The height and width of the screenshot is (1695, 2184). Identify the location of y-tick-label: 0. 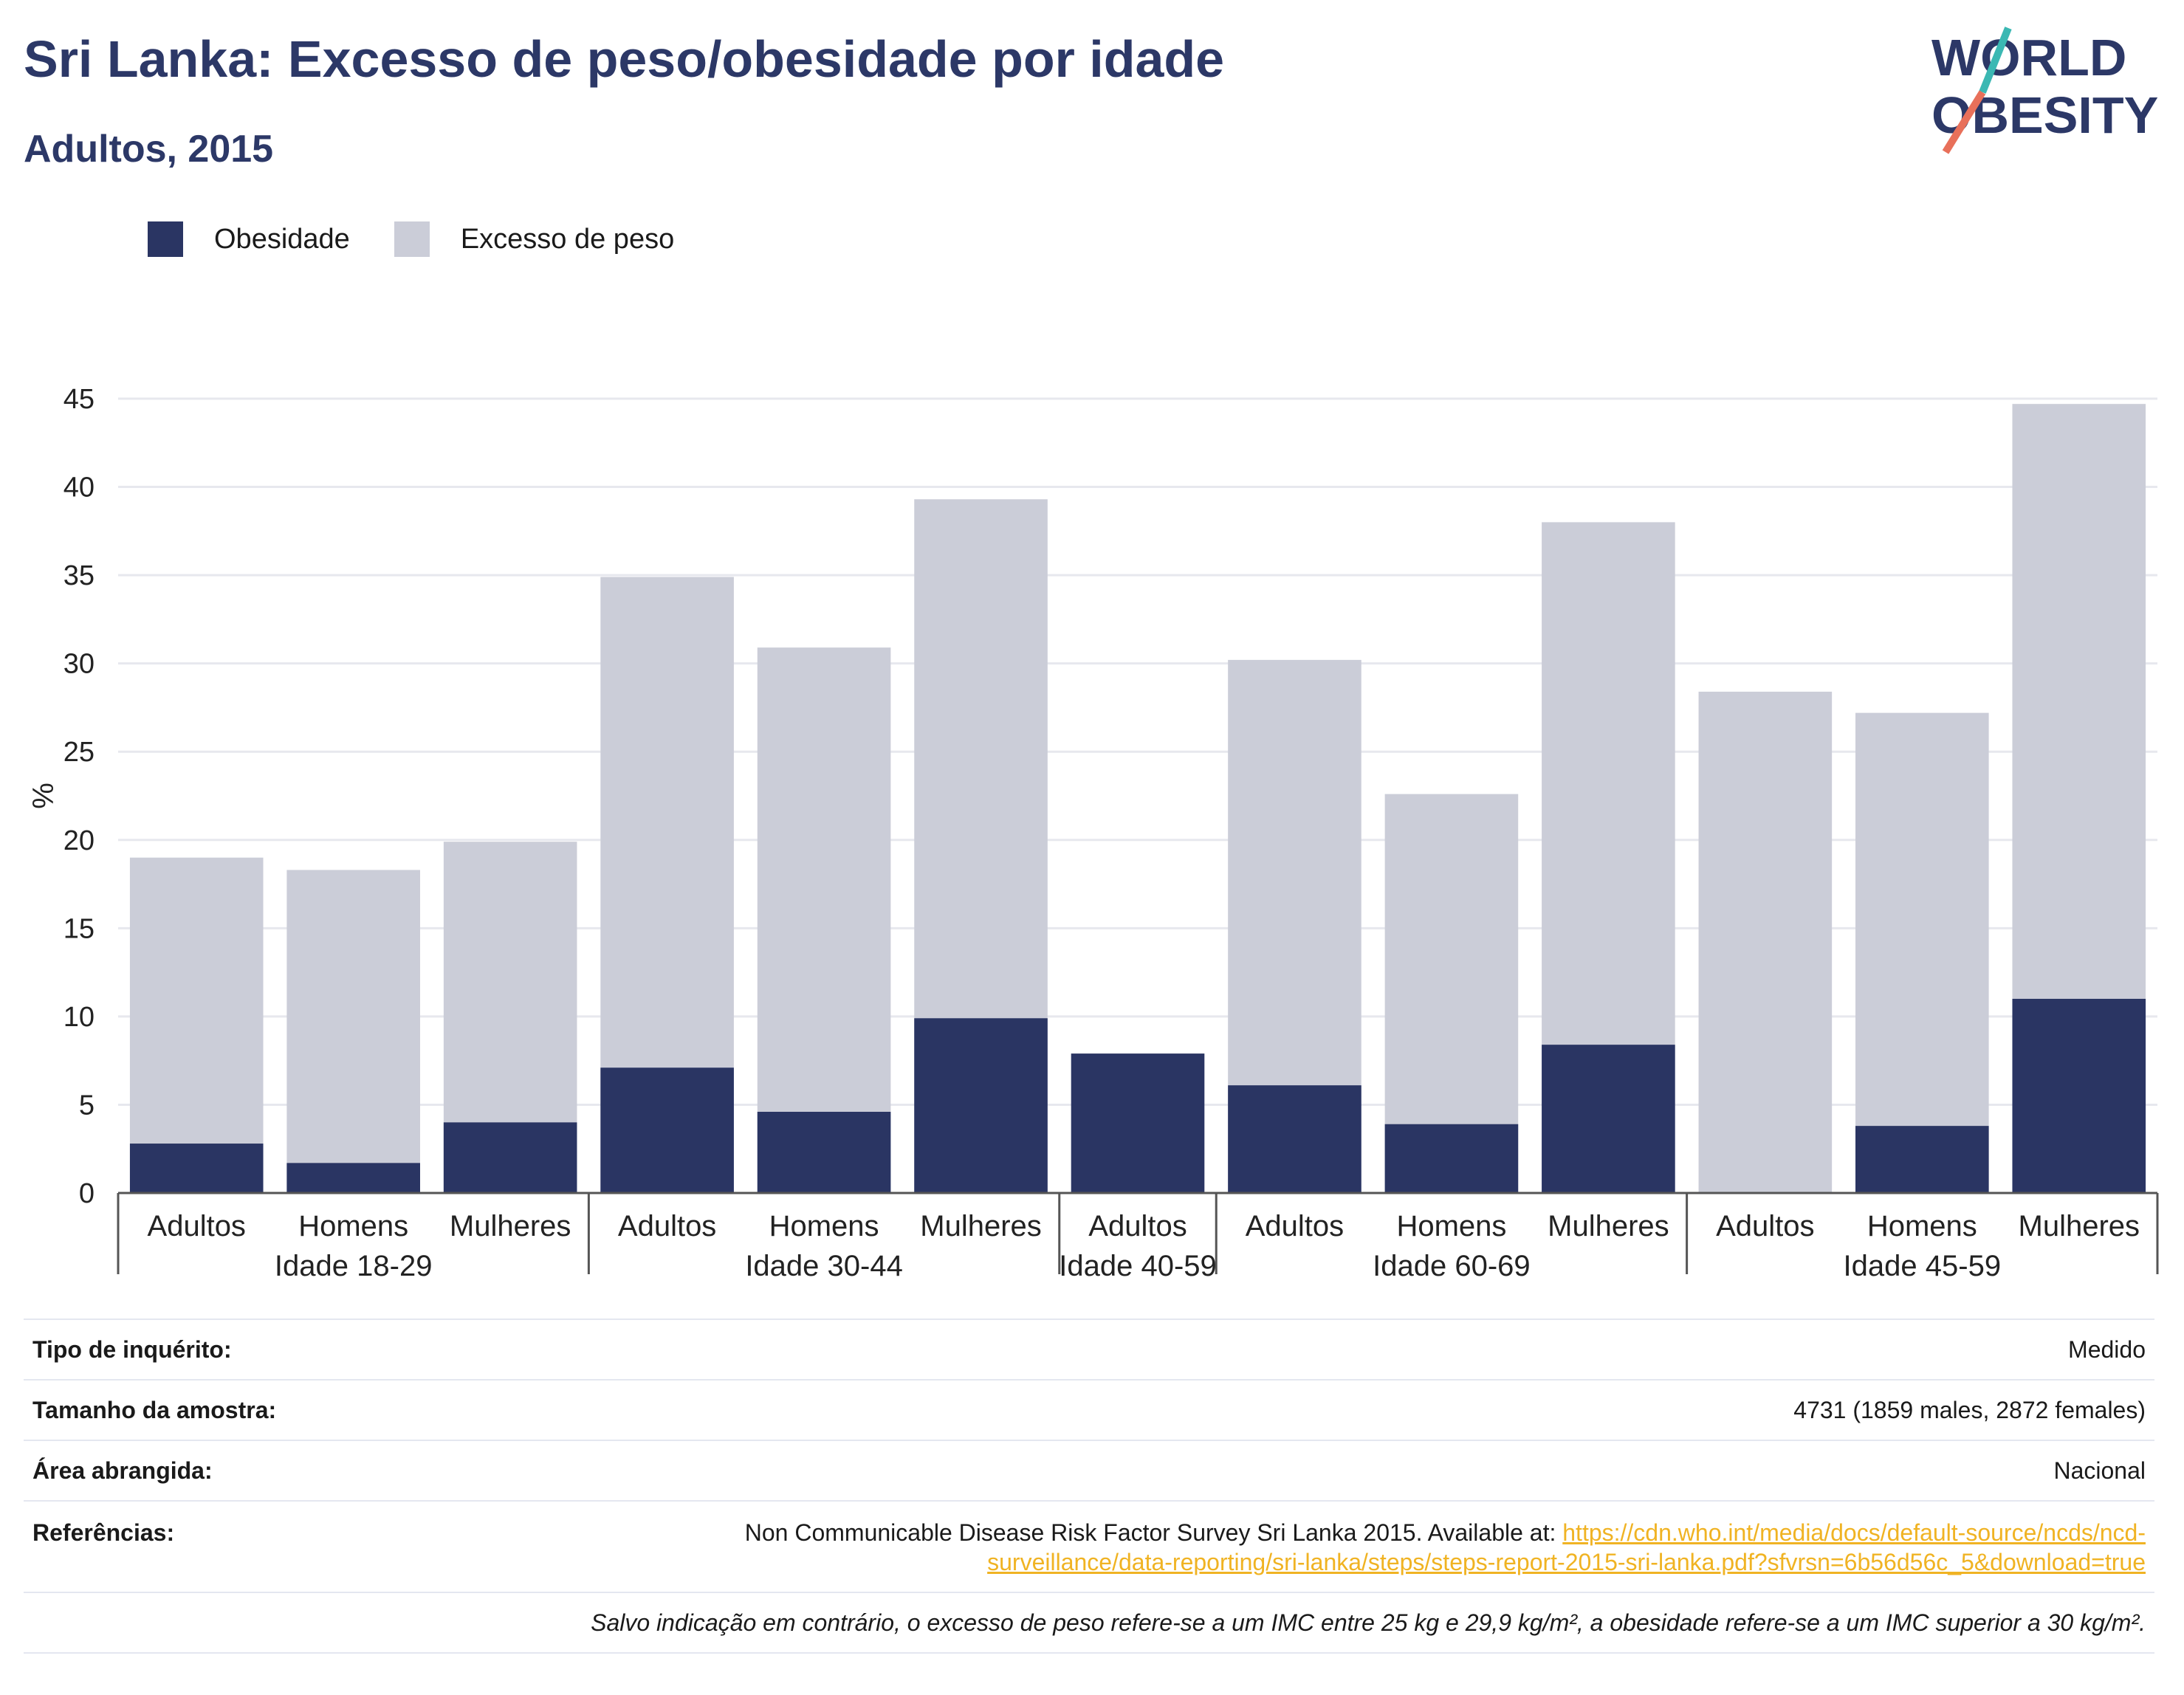
(87, 1193).